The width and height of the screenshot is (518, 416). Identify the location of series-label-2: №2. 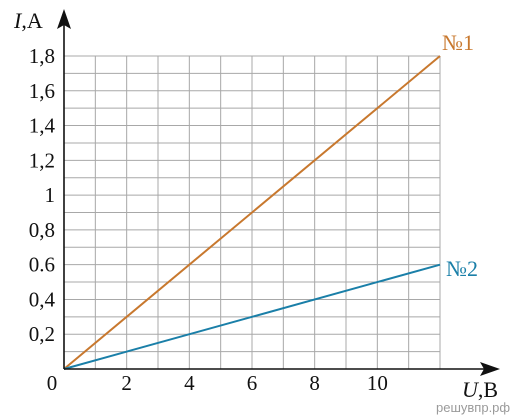
(462, 268).